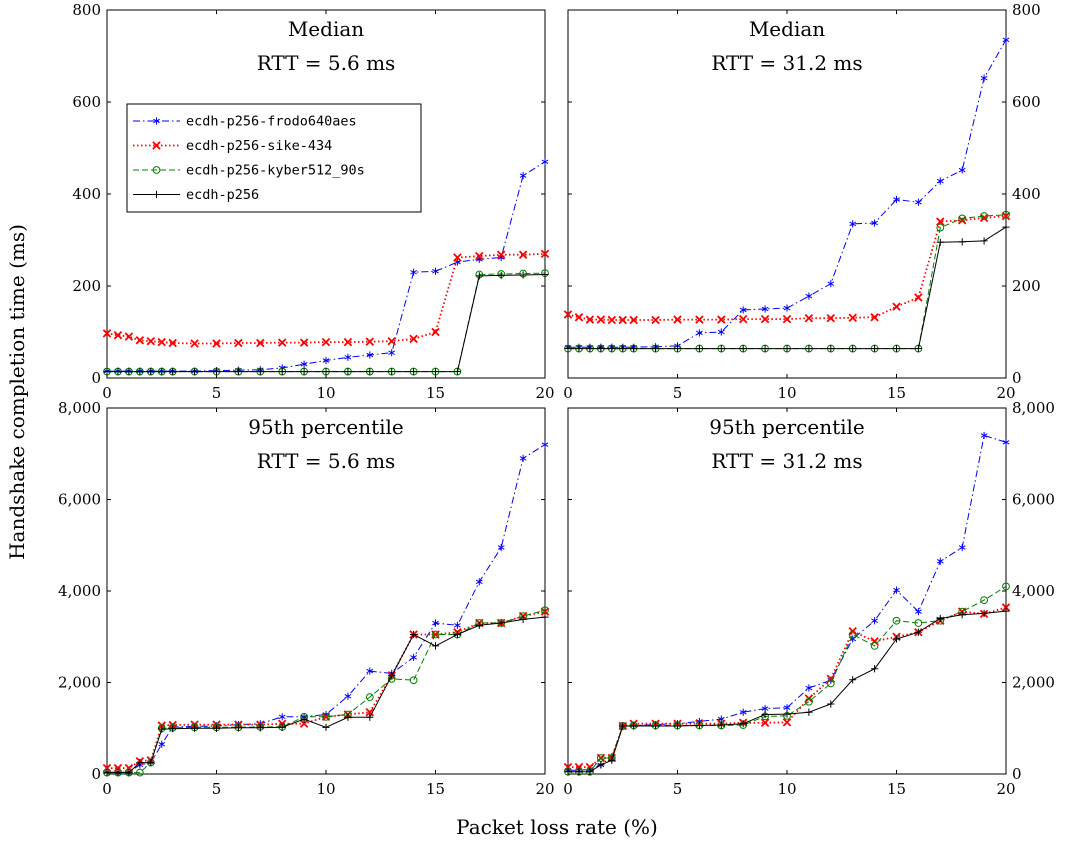 This screenshot has height=841, width=1068. What do you see at coordinates (79, 683) in the screenshot?
I see `y-tick-label: 2,000` at bounding box center [79, 683].